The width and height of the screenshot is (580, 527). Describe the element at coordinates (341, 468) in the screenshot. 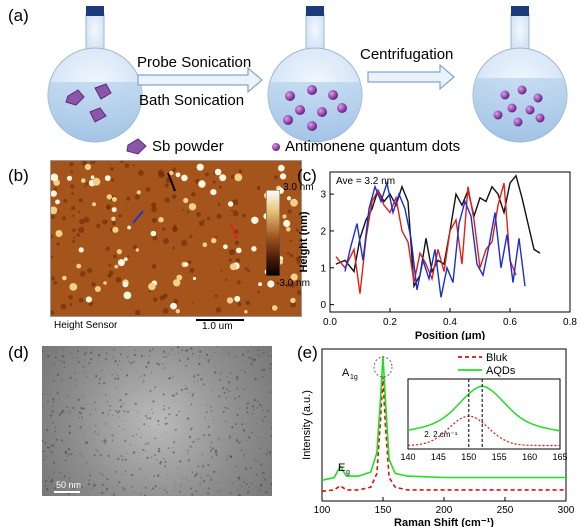

I see `eg-peak-label: E` at that location.